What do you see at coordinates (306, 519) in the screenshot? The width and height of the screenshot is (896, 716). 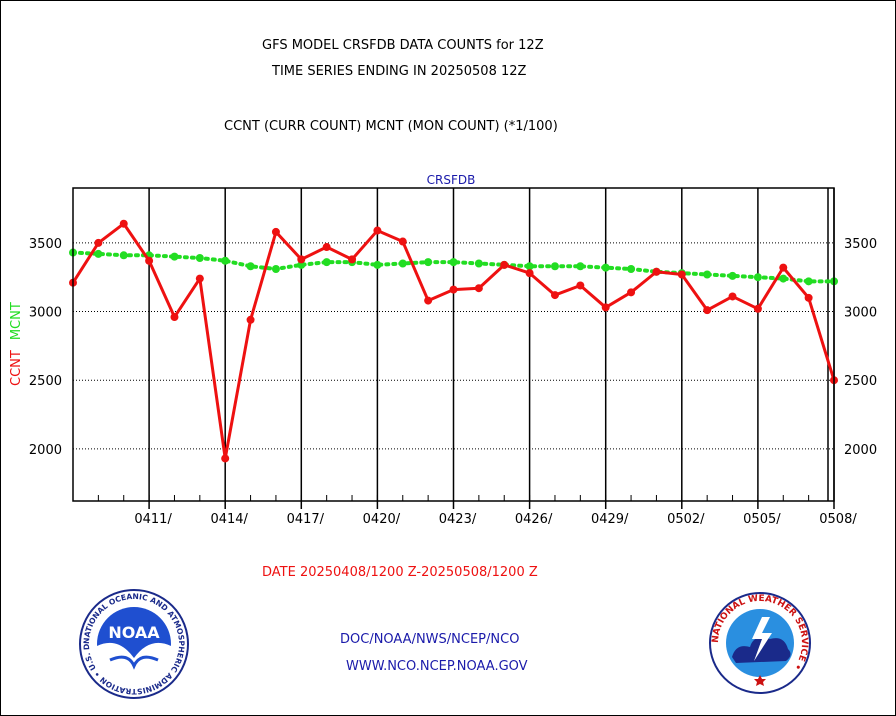 I see `x-tick-label: 0417/` at bounding box center [306, 519].